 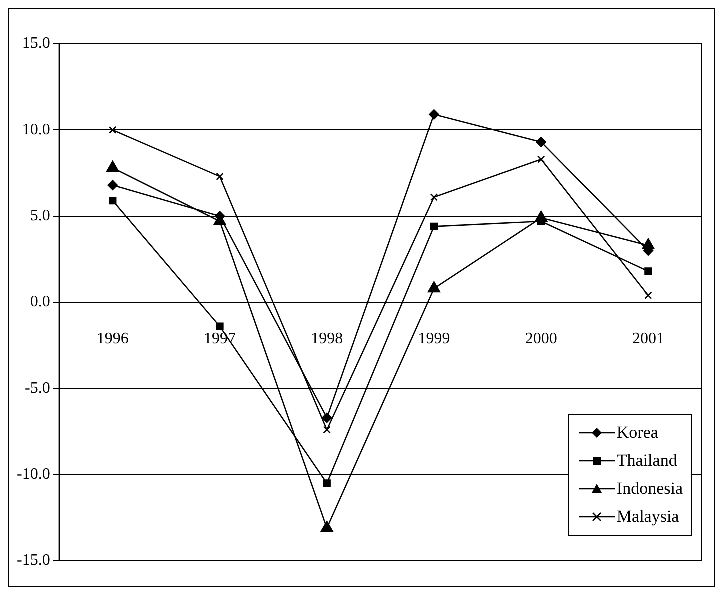 What do you see at coordinates (33, 561) in the screenshot?
I see `y-tick-label: -15.0` at bounding box center [33, 561].